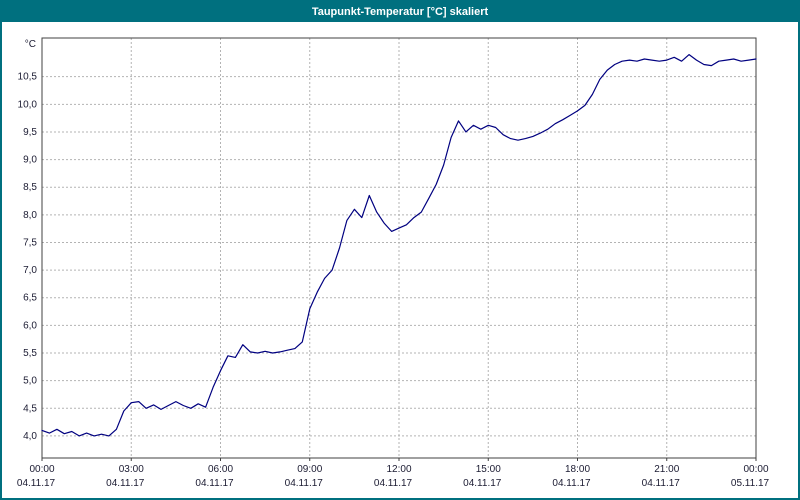 This screenshot has width=800, height=500. Describe the element at coordinates (488, 469) in the screenshot. I see `x-tick-time-label: 15:00` at that location.